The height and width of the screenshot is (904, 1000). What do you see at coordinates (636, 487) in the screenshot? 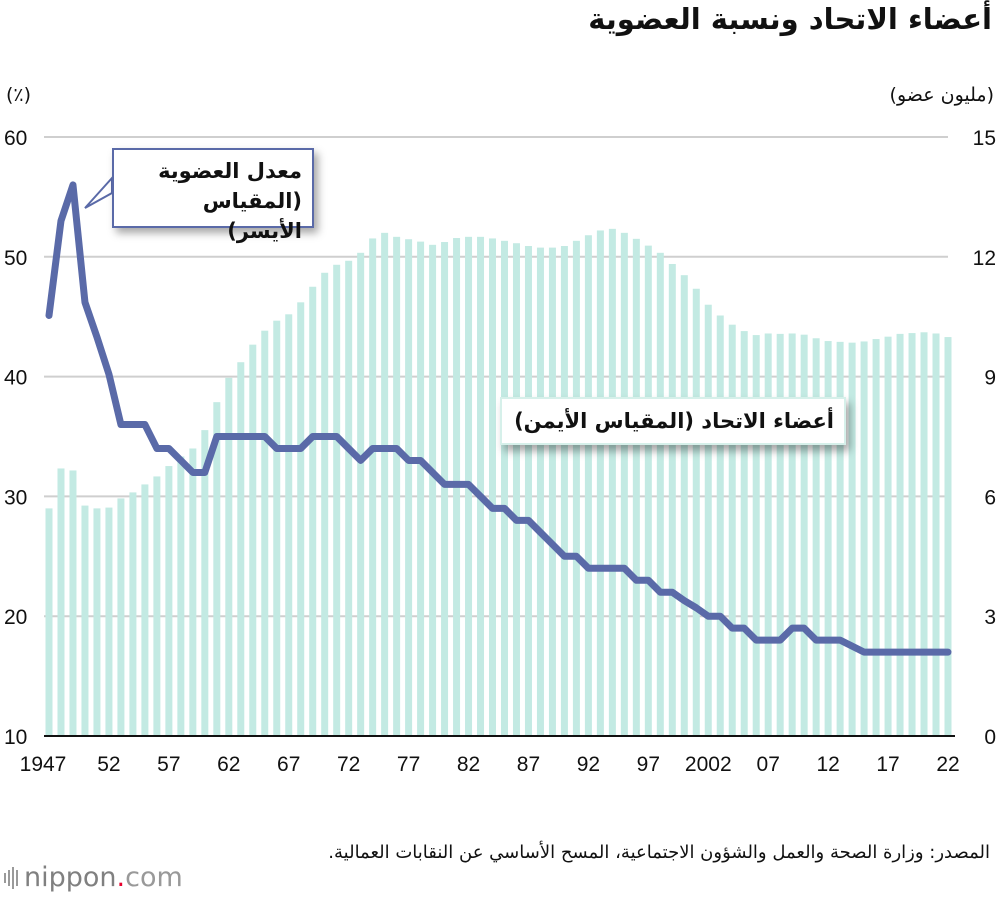
I see `bar-1996` at bounding box center [636, 487].